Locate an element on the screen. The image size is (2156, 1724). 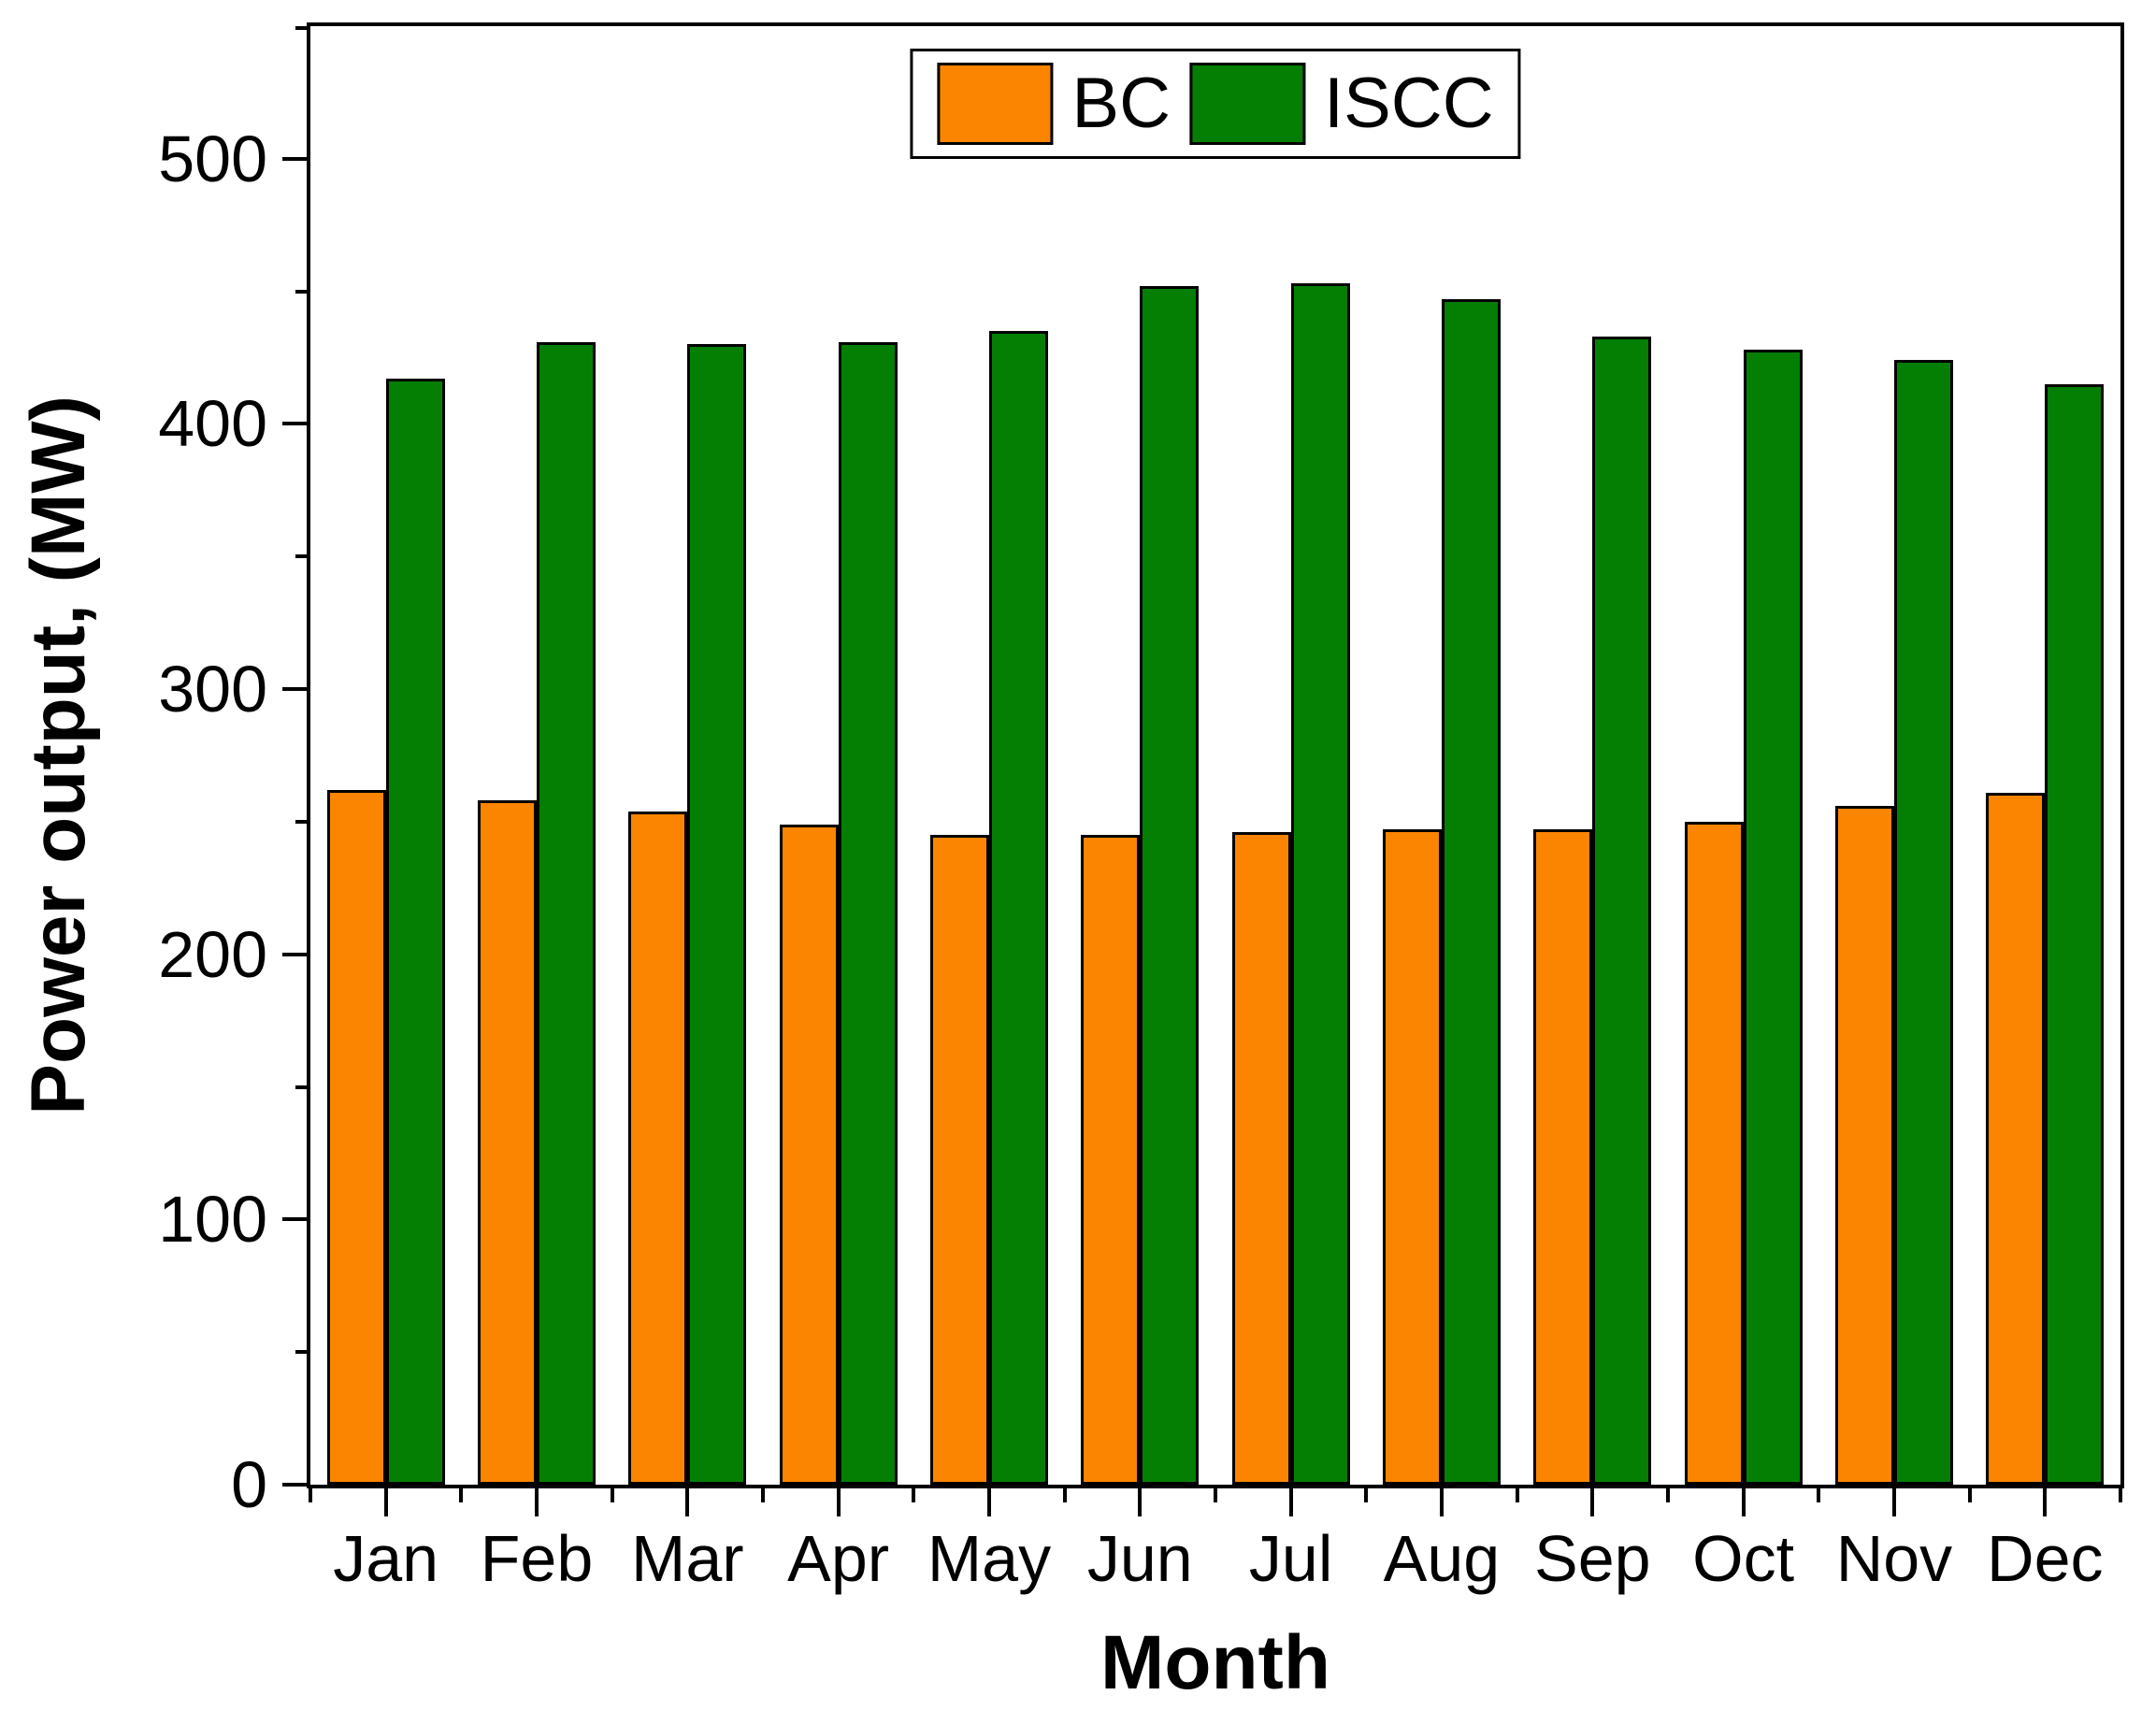
bar-group-jun is located at coordinates (1140, 756).